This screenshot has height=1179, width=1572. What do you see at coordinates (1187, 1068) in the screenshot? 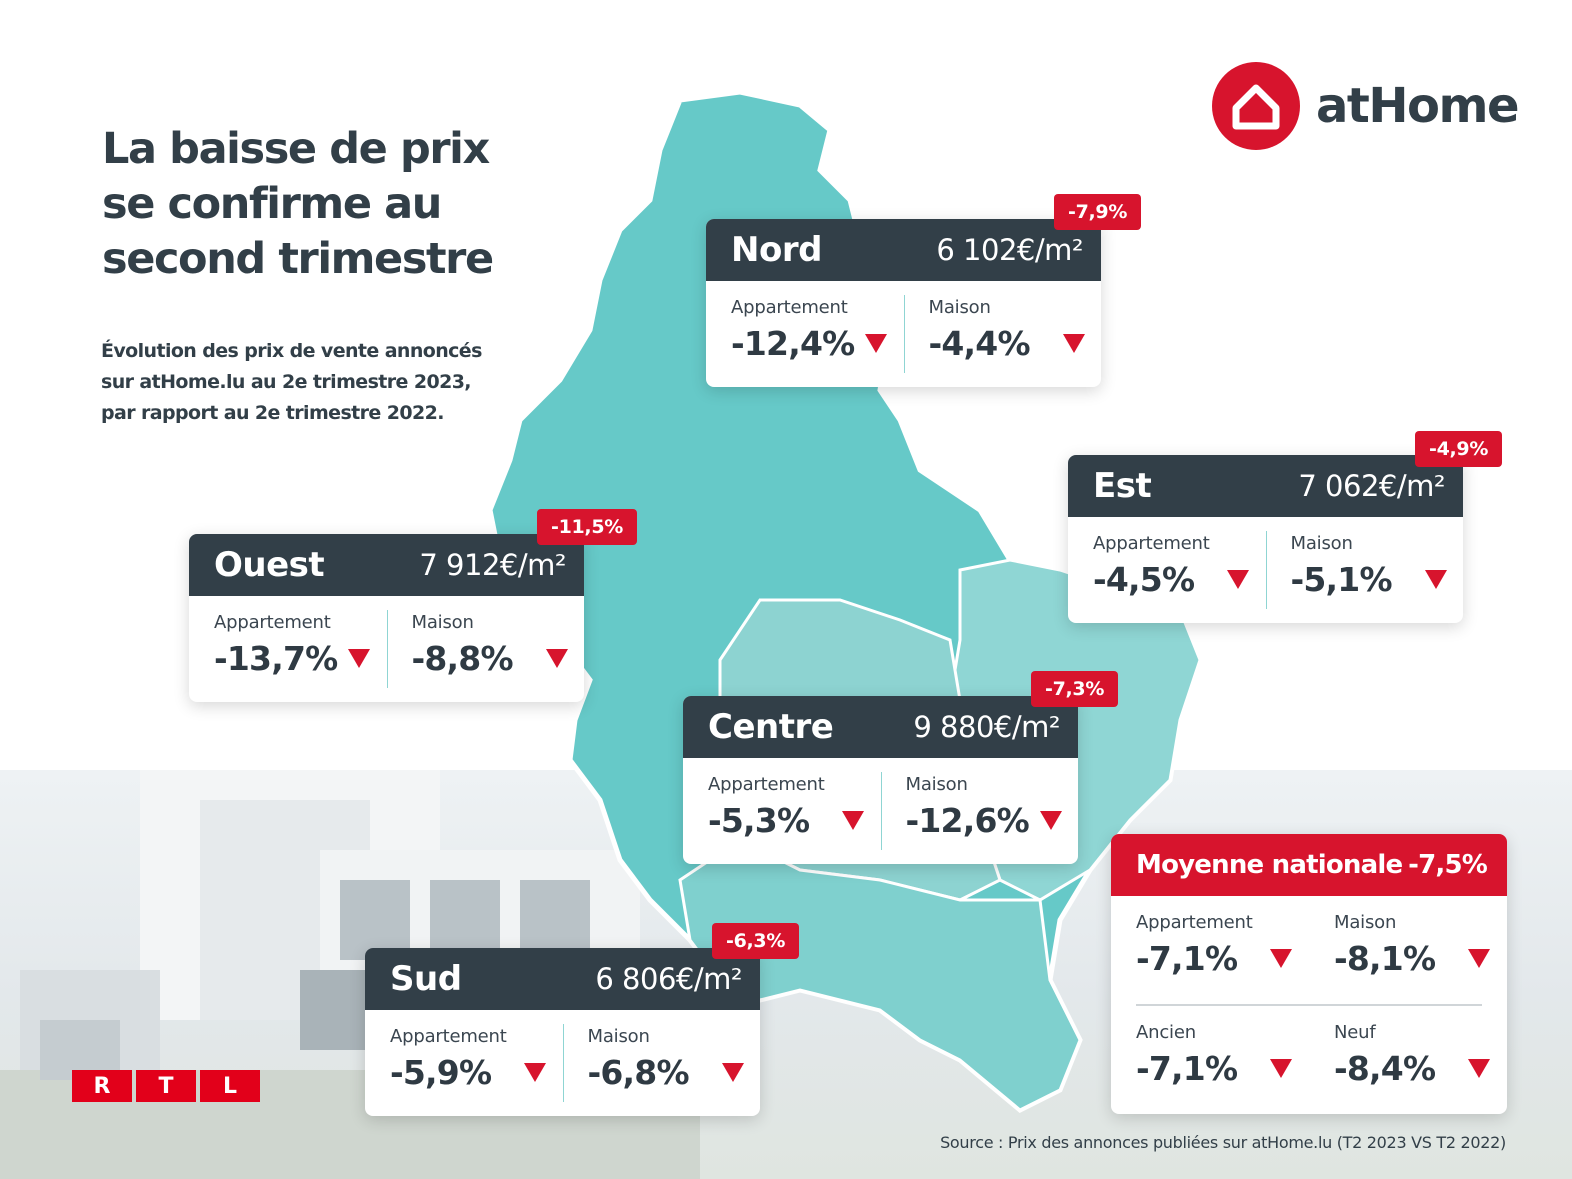
I see `ancien-value: -7,1%` at bounding box center [1187, 1068].